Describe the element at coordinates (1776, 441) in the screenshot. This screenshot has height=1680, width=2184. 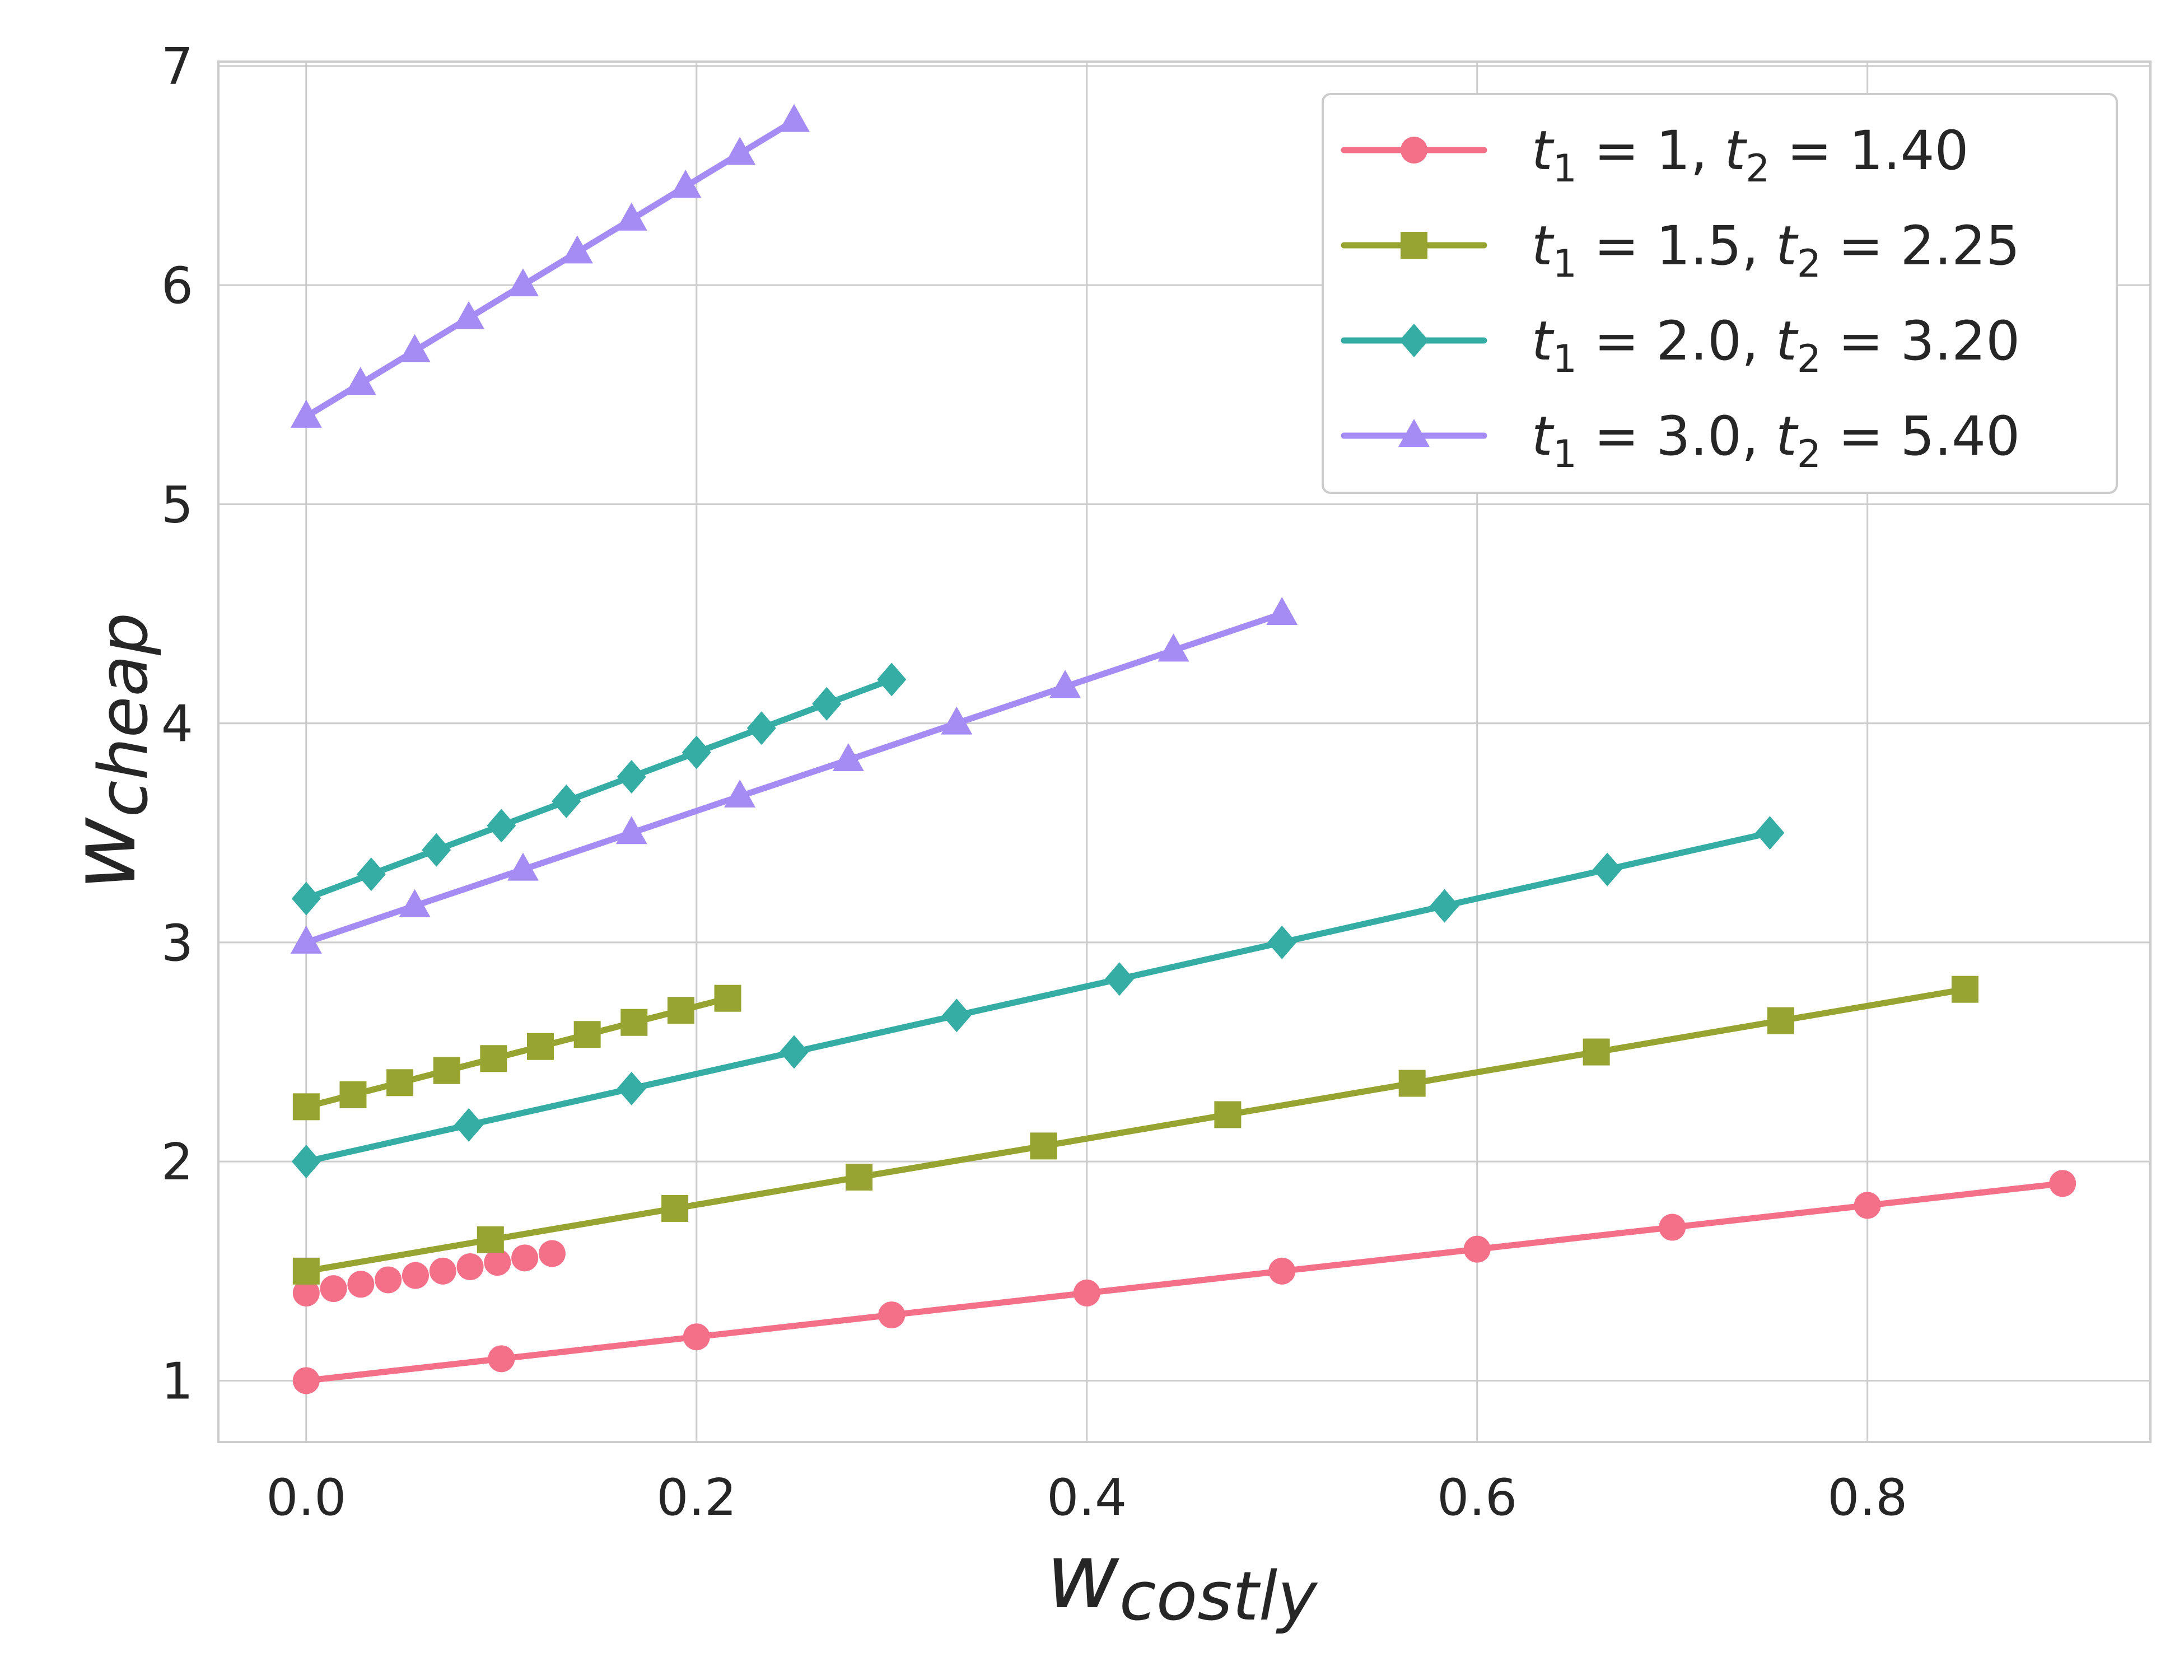
I see `legend-label: t1 = 3.0, t2 = 5.40` at that location.